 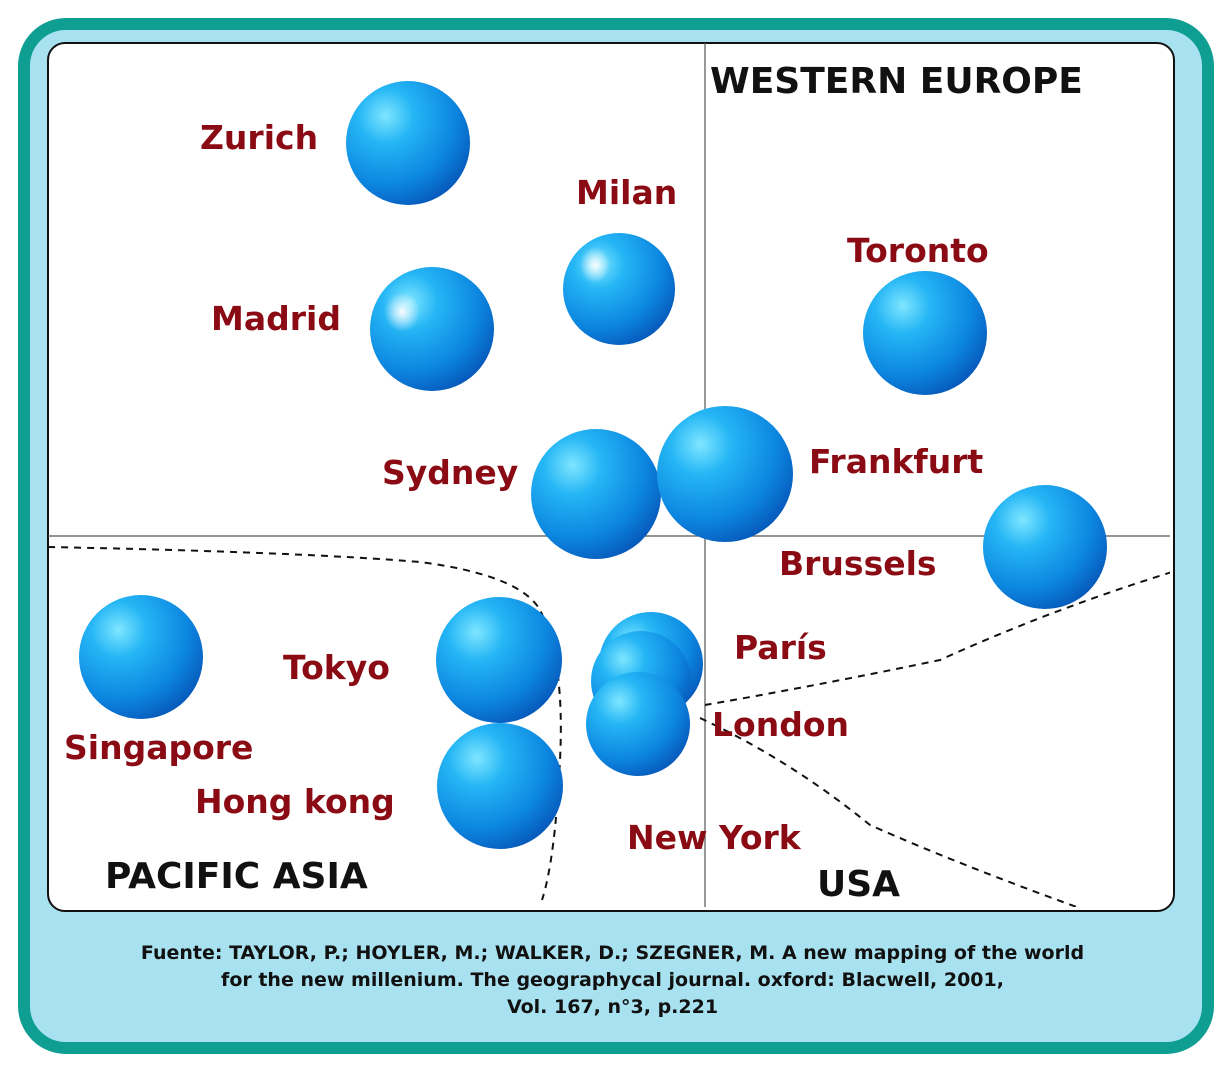 What do you see at coordinates (159, 747) in the screenshot?
I see `city-label-singapore: Singapore` at bounding box center [159, 747].